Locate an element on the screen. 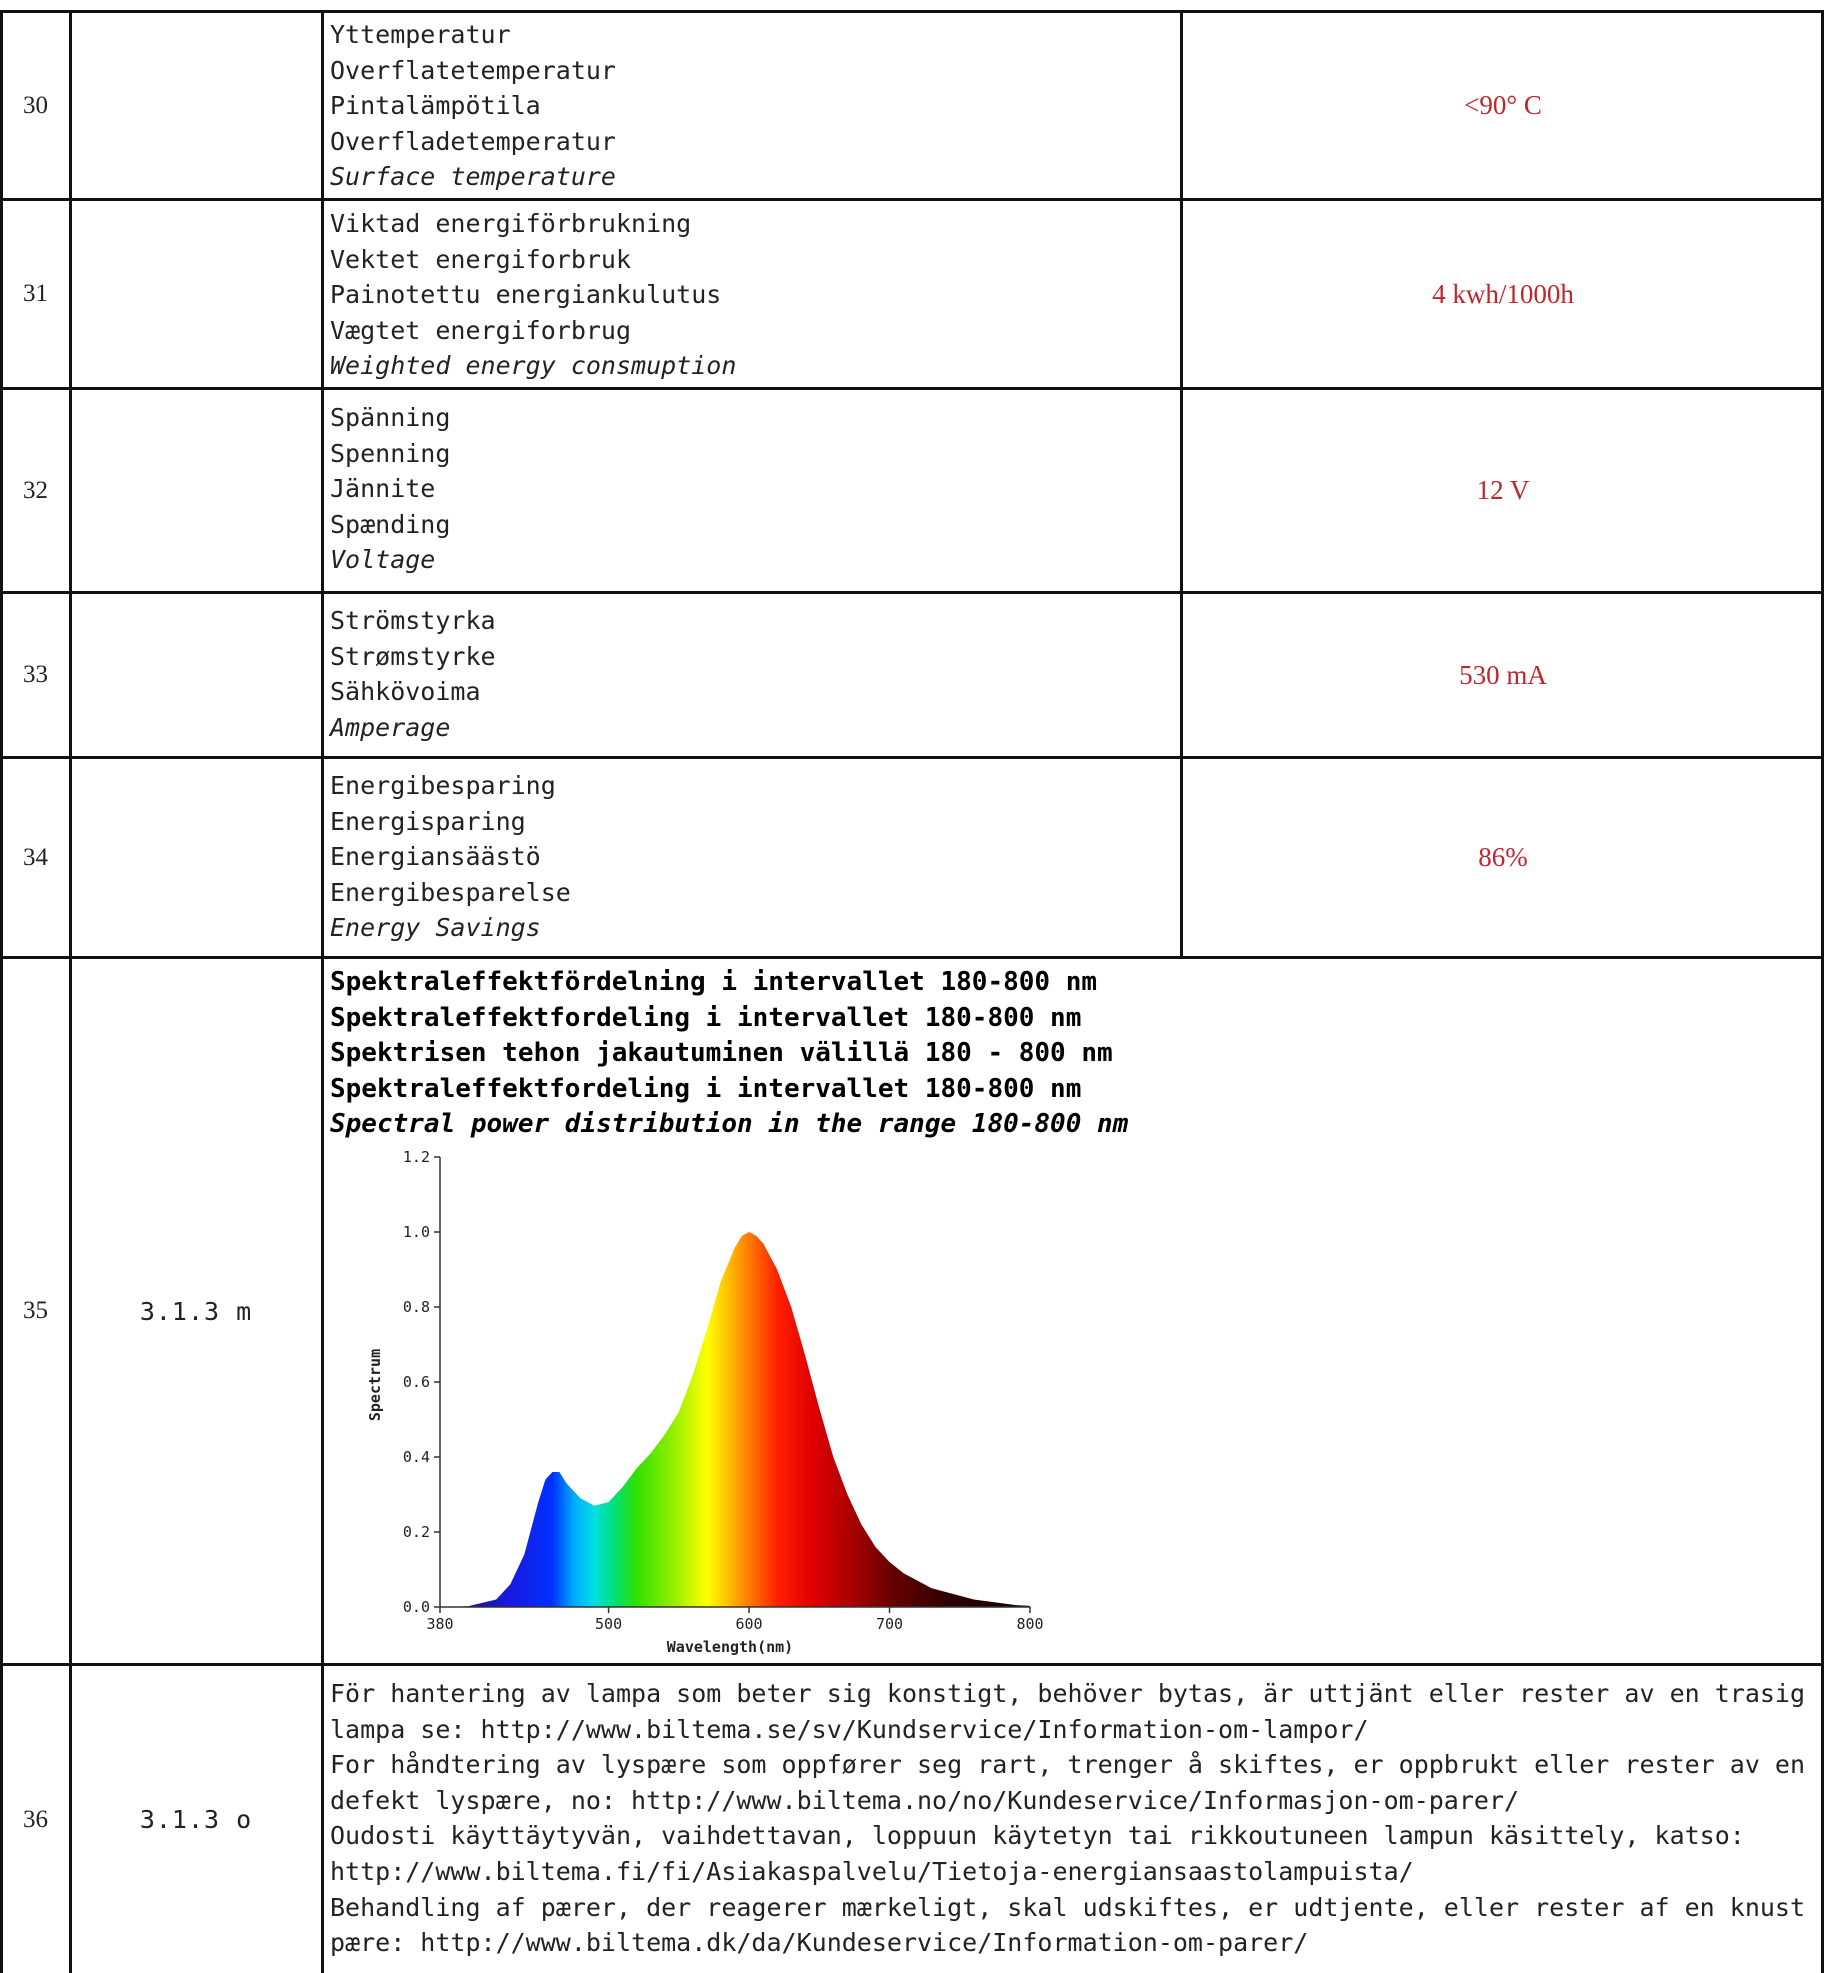 The height and width of the screenshot is (1973, 1824). label-line: Pintalämpötila is located at coordinates (435, 106).